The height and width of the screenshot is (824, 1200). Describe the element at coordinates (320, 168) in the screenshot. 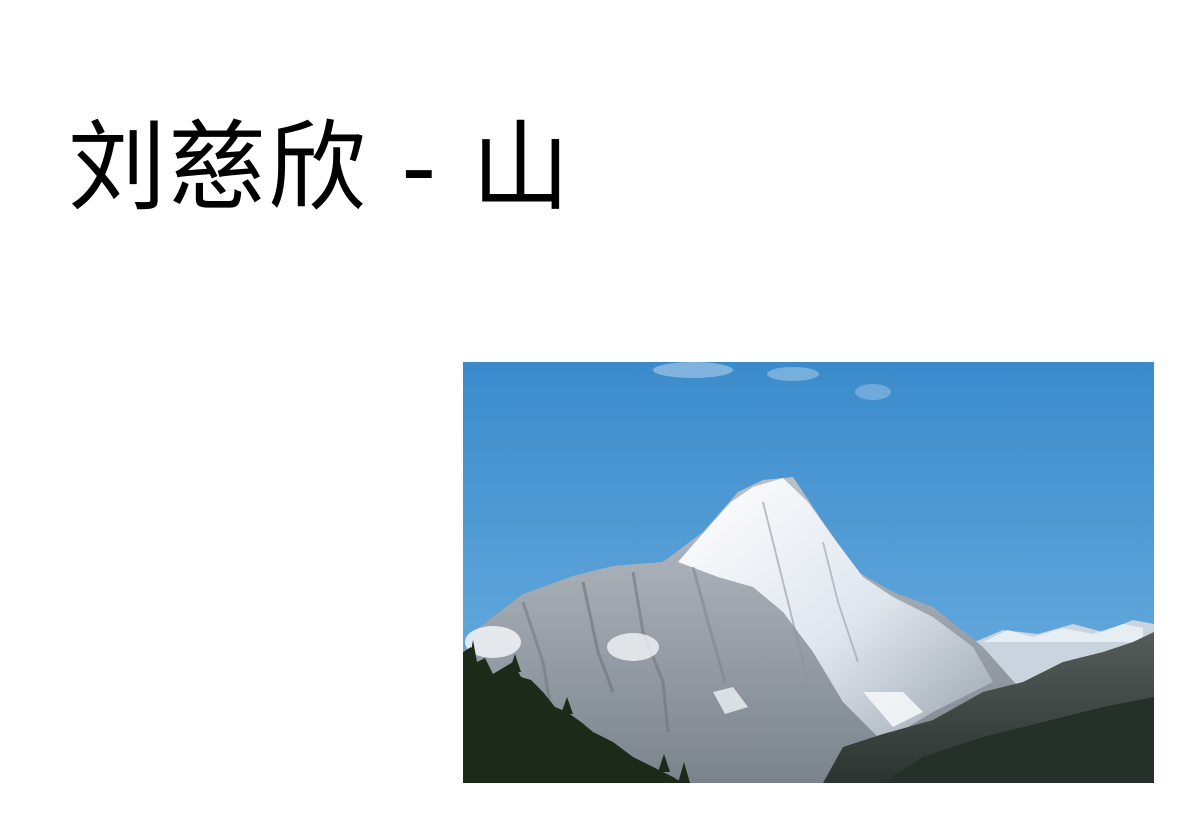

I see `slide-title: 刘慈欣 - 山` at that location.